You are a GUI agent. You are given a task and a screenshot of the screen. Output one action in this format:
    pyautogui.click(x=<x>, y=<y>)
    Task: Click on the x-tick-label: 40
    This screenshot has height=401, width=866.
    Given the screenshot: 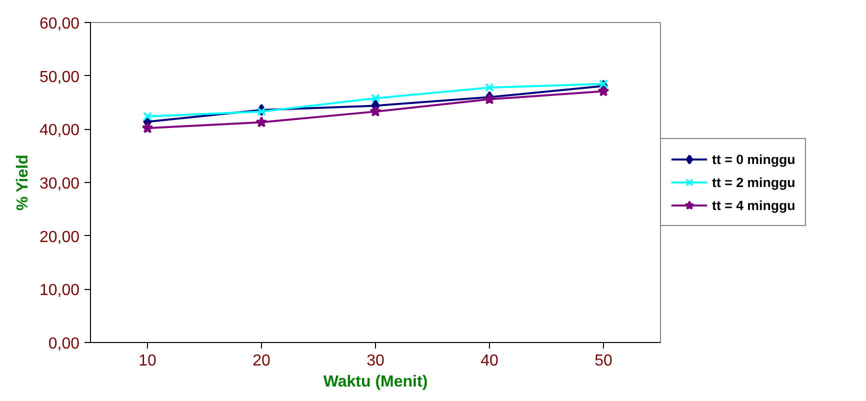 What is the action you would take?
    pyautogui.click(x=489, y=361)
    